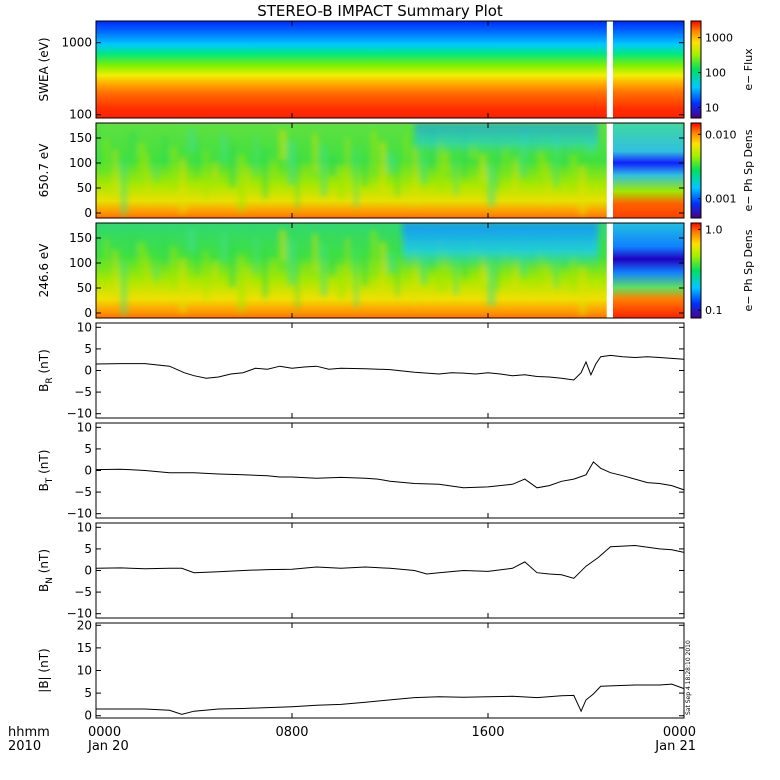 This screenshot has height=780, width=780. Describe the element at coordinates (84, 327) in the screenshot. I see `br-ytick-label: 10` at that location.